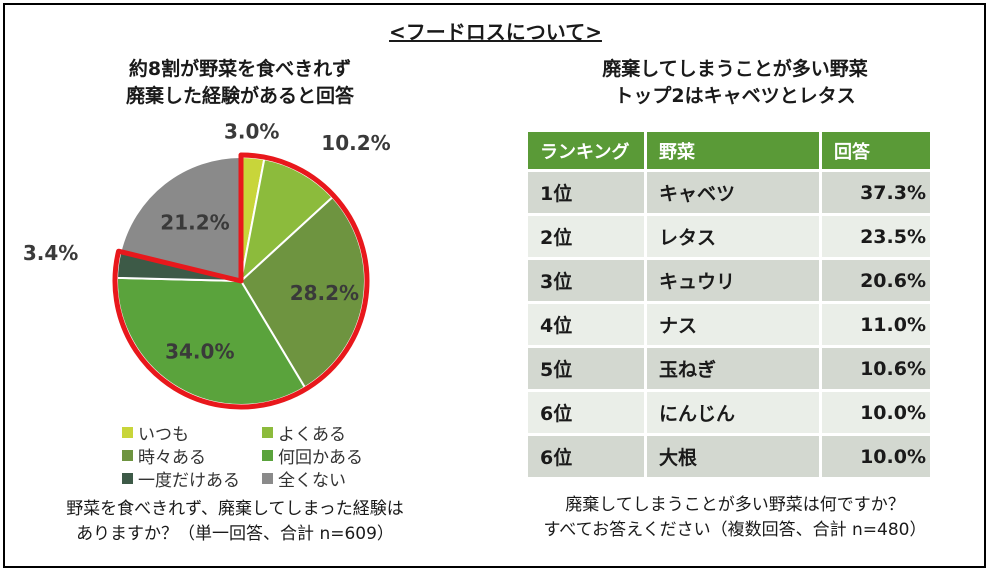 The width and height of the screenshot is (991, 573). Describe the element at coordinates (734, 191) in the screenshot. I see `cell-vegetable: キャベツ` at that location.